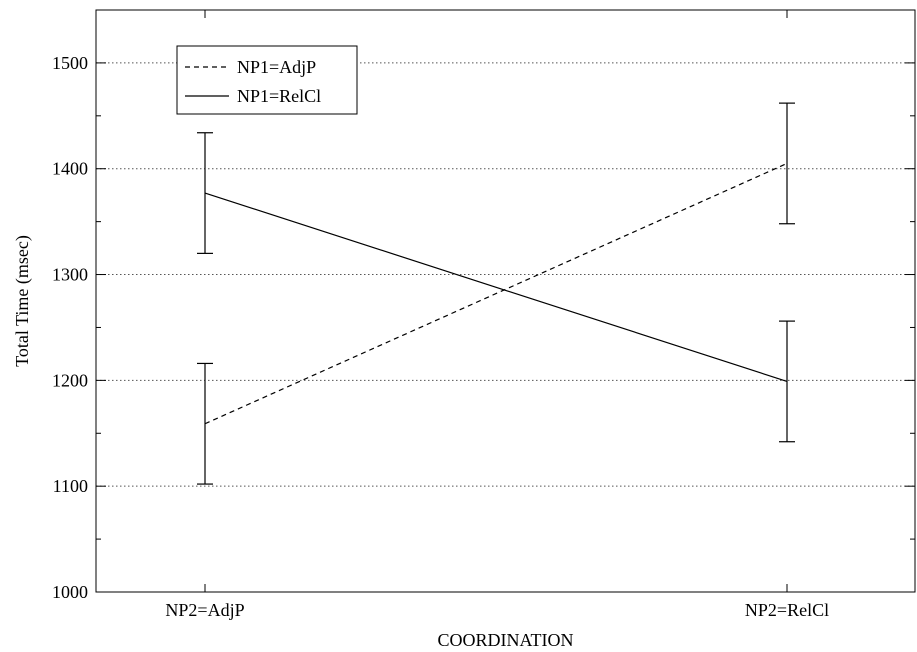 This screenshot has width=917, height=652. I want to click on y-tick-label: 1100, so click(70, 486).